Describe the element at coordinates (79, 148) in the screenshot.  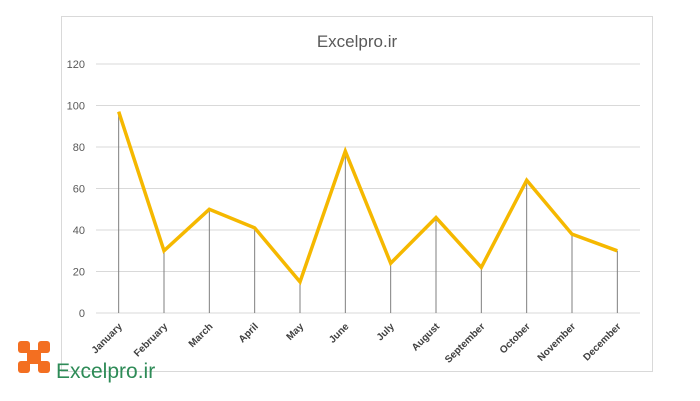
I see `y-tick-label: 80` at that location.